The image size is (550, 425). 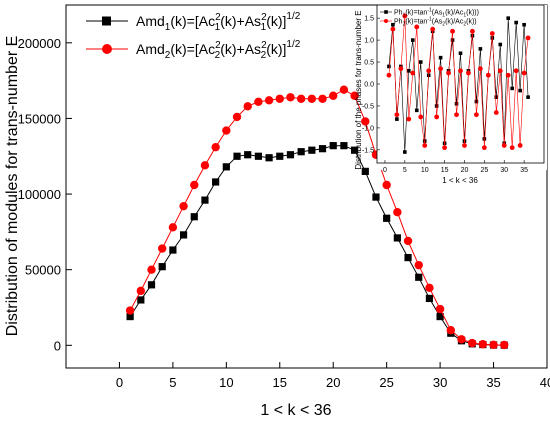 What do you see at coordinates (386, 12) in the screenshot?
I see `inset-legend-swatch-marker` at bounding box center [386, 12].